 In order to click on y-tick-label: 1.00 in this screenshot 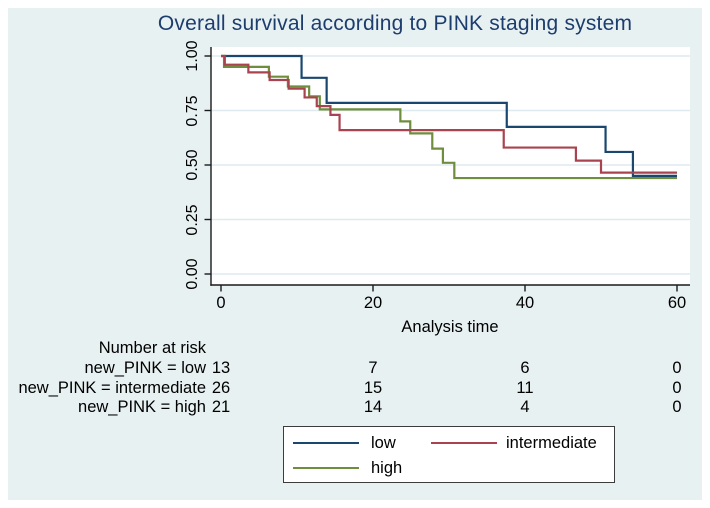, I will do `click(192, 56)`.